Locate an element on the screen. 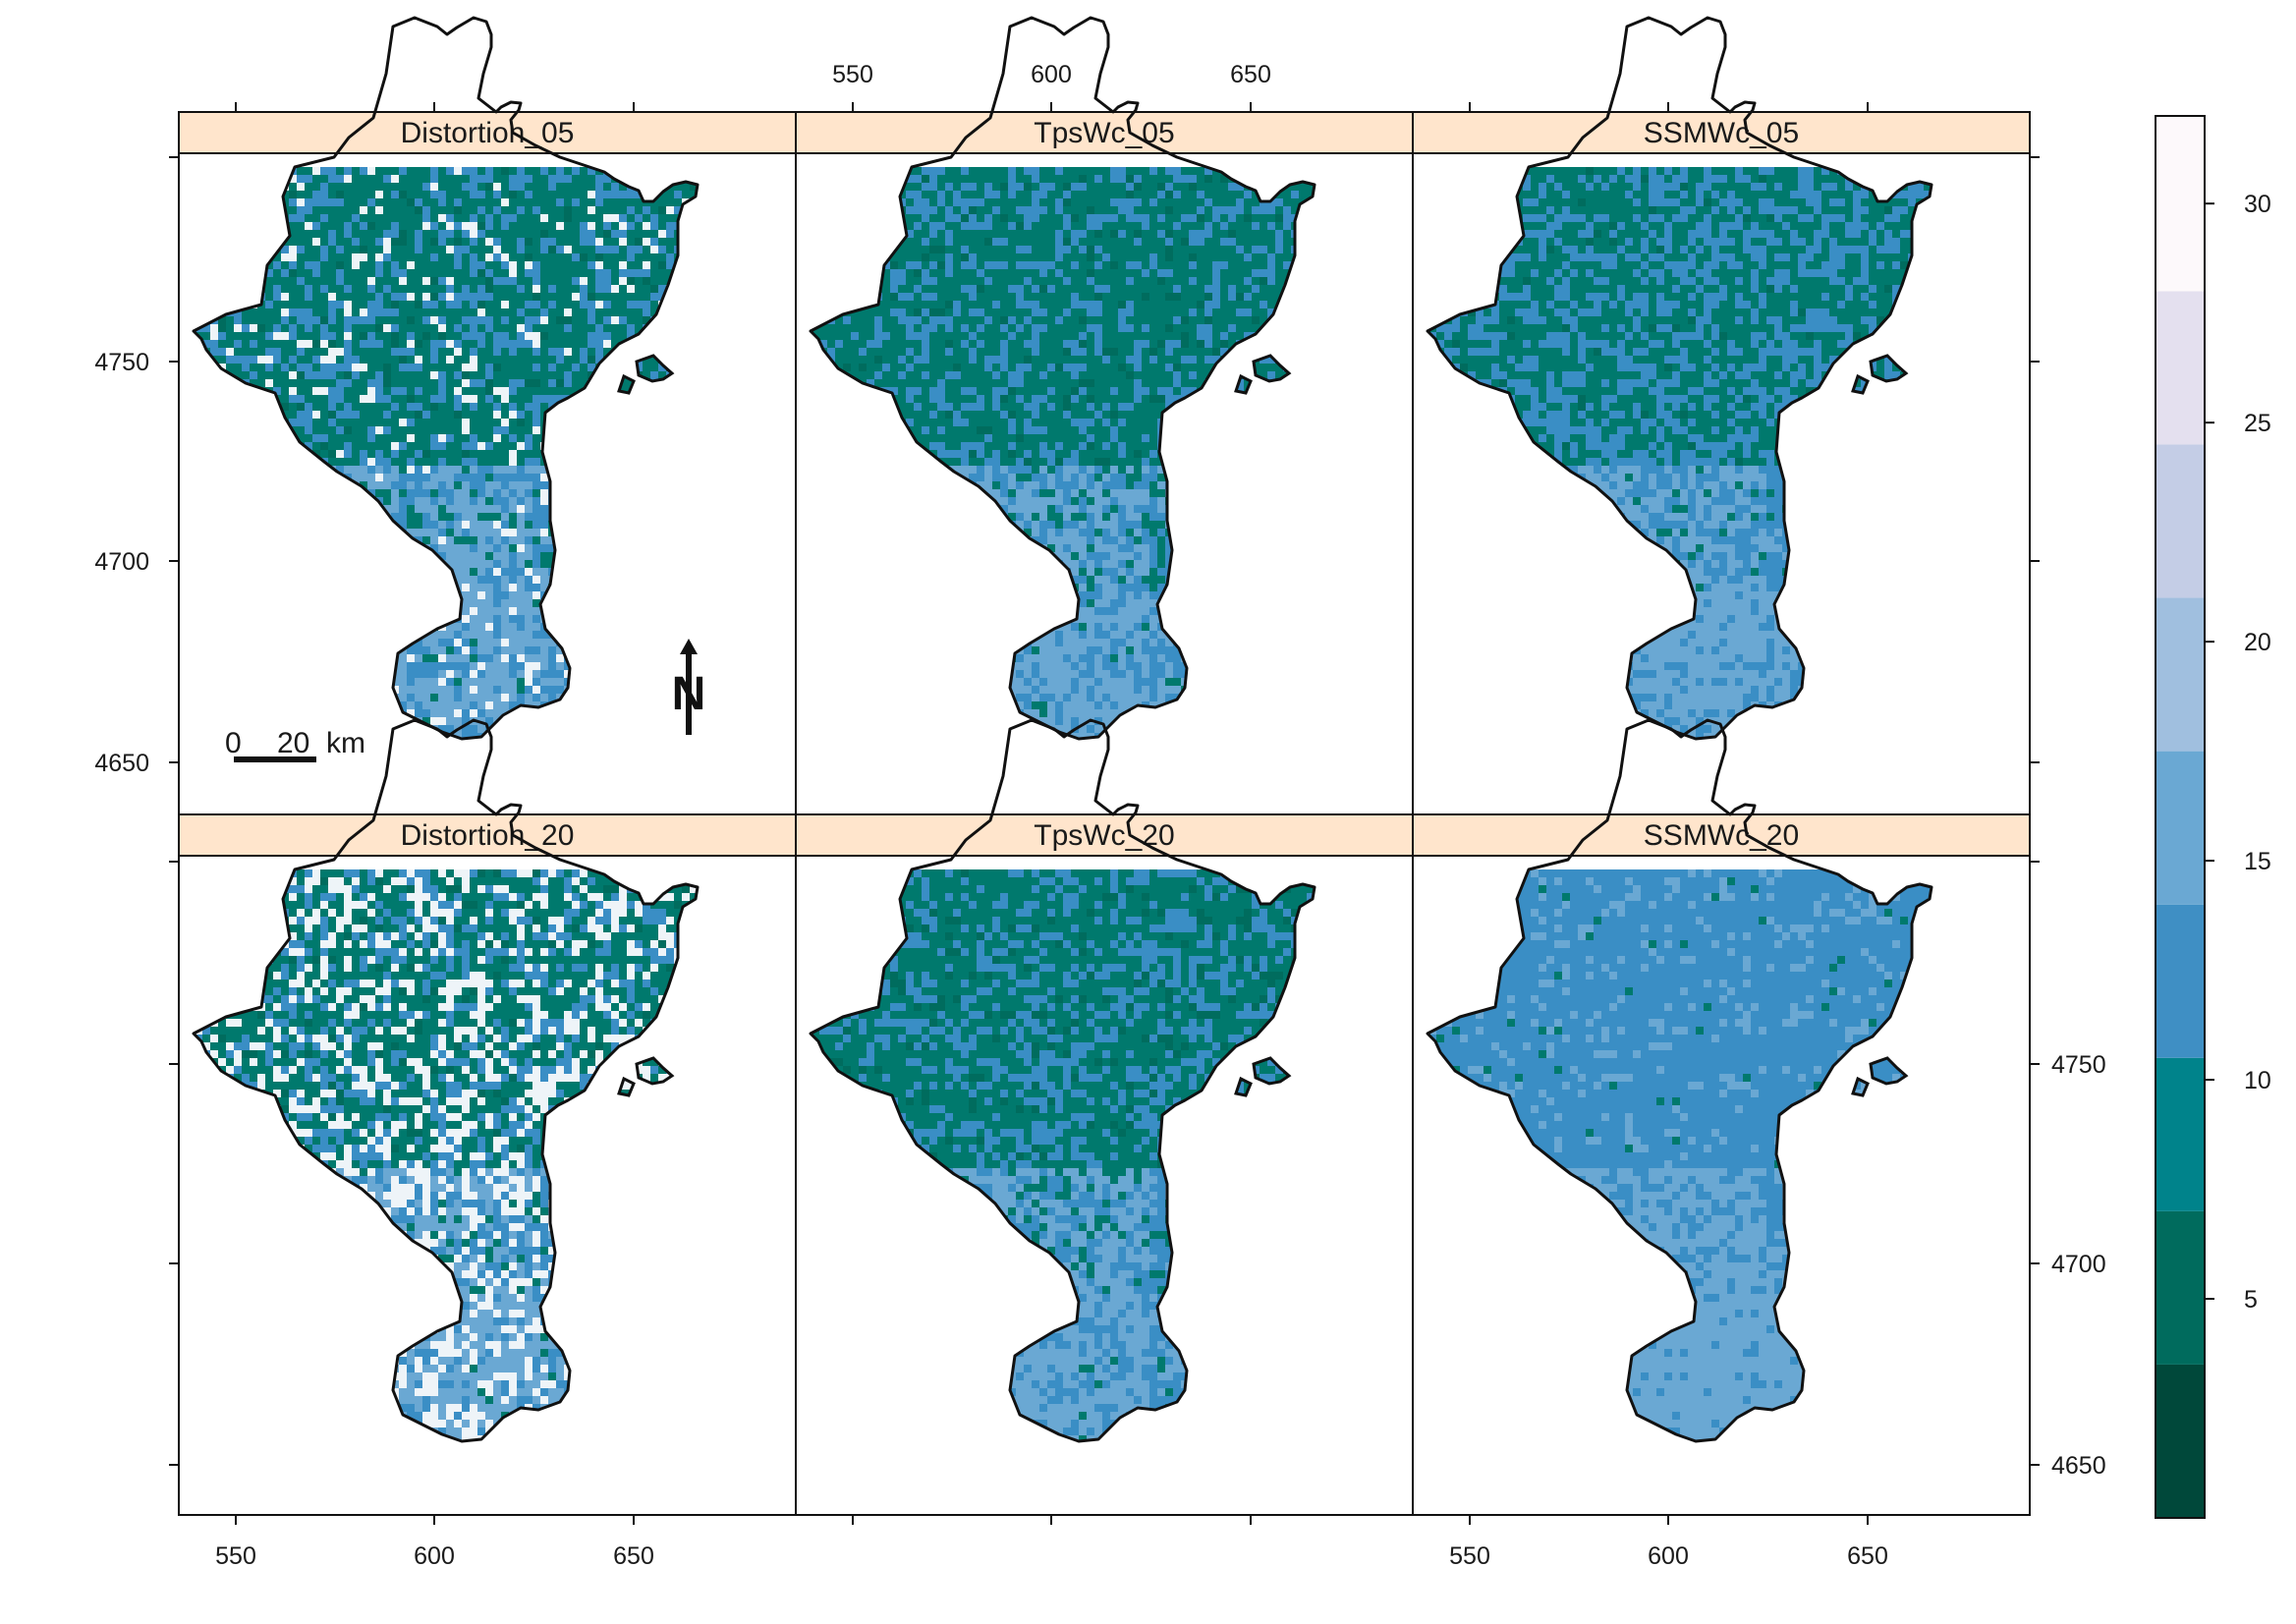 The image size is (2296, 1624). legend-tick-label: 20 is located at coordinates (2257, 642).